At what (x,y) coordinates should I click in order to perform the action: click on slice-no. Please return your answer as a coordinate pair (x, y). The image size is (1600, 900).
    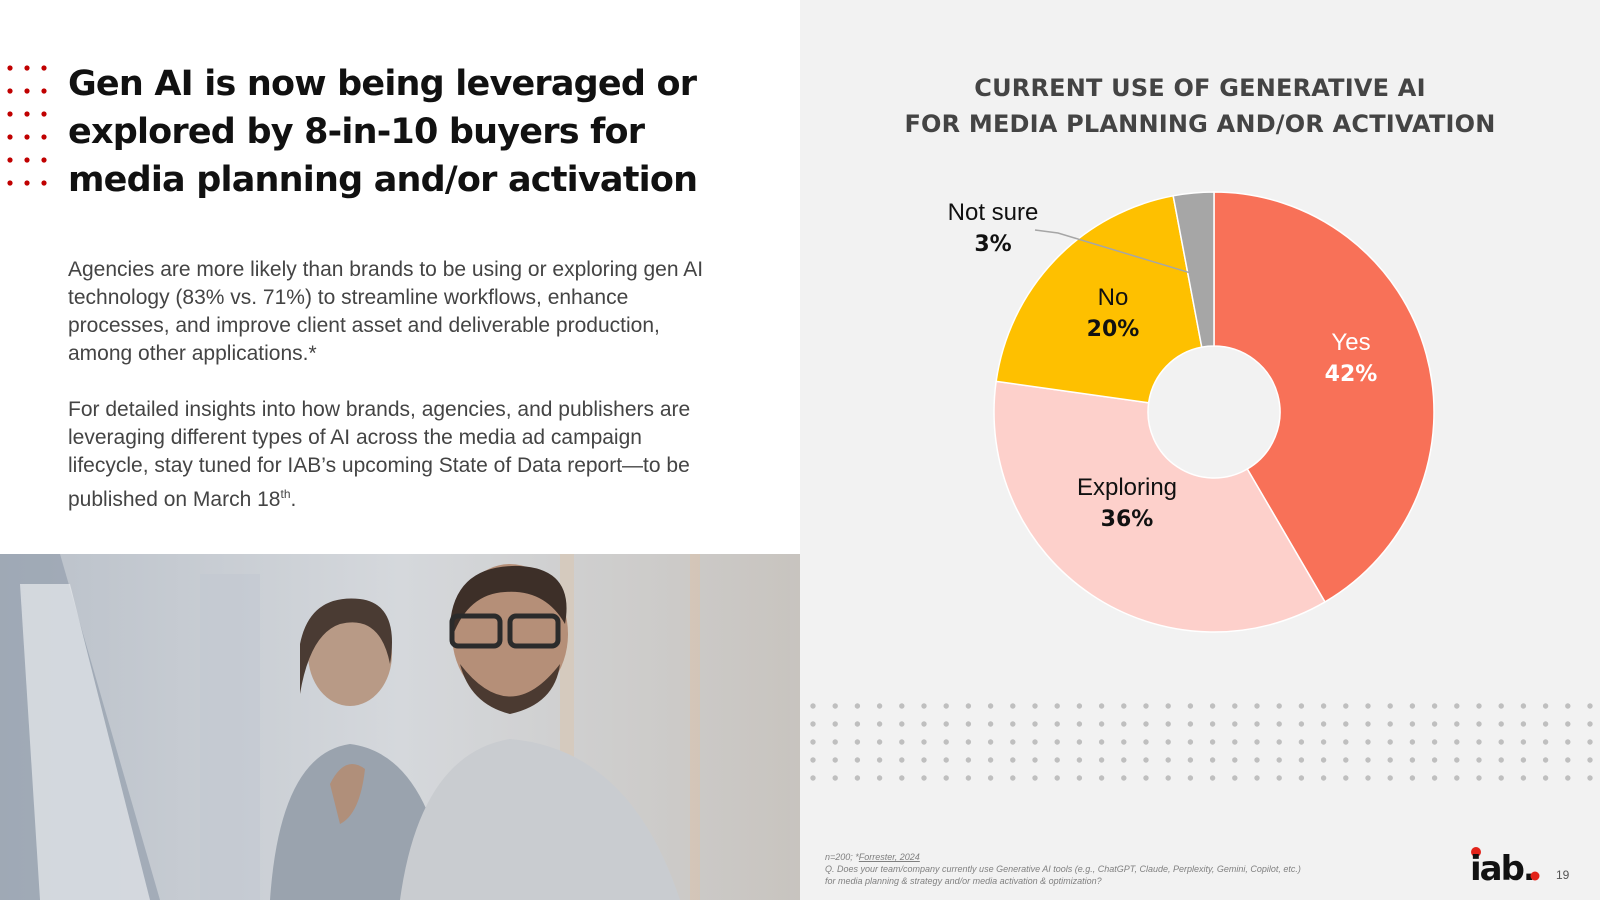
    Looking at the image, I should click on (1099, 299).